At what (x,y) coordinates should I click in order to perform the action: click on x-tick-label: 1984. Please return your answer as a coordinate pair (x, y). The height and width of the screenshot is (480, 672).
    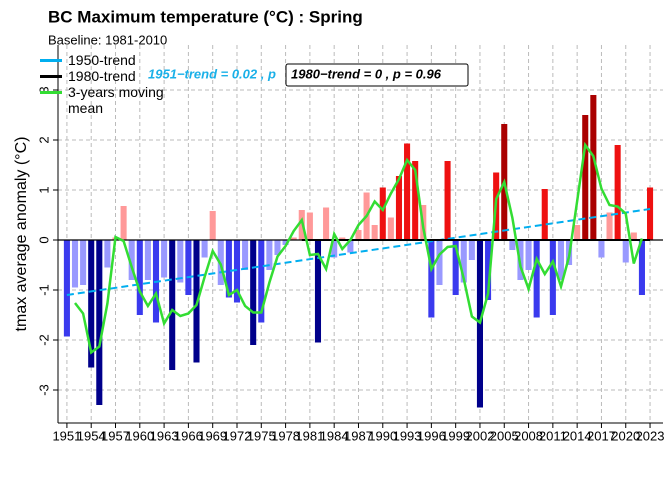
    Looking at the image, I should click on (334, 435).